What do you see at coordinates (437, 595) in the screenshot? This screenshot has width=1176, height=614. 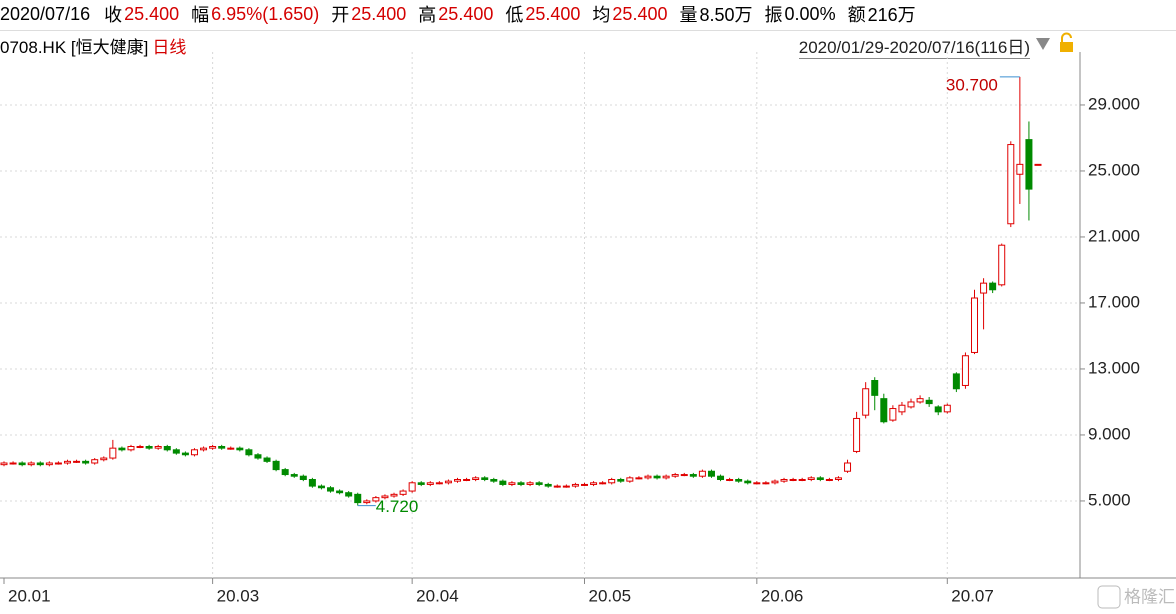 I see `x-tick-label: 20.04` at bounding box center [437, 595].